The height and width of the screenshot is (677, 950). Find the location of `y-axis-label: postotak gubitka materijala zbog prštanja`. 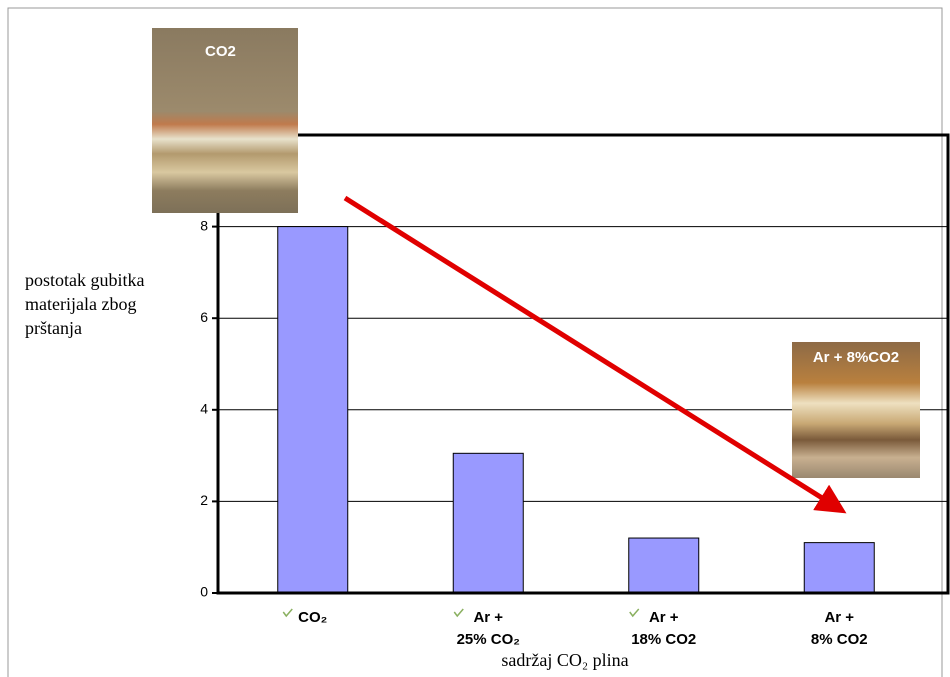

y-axis-label: postotak gubitka materijala zbog prštanja is located at coordinates (85, 304).